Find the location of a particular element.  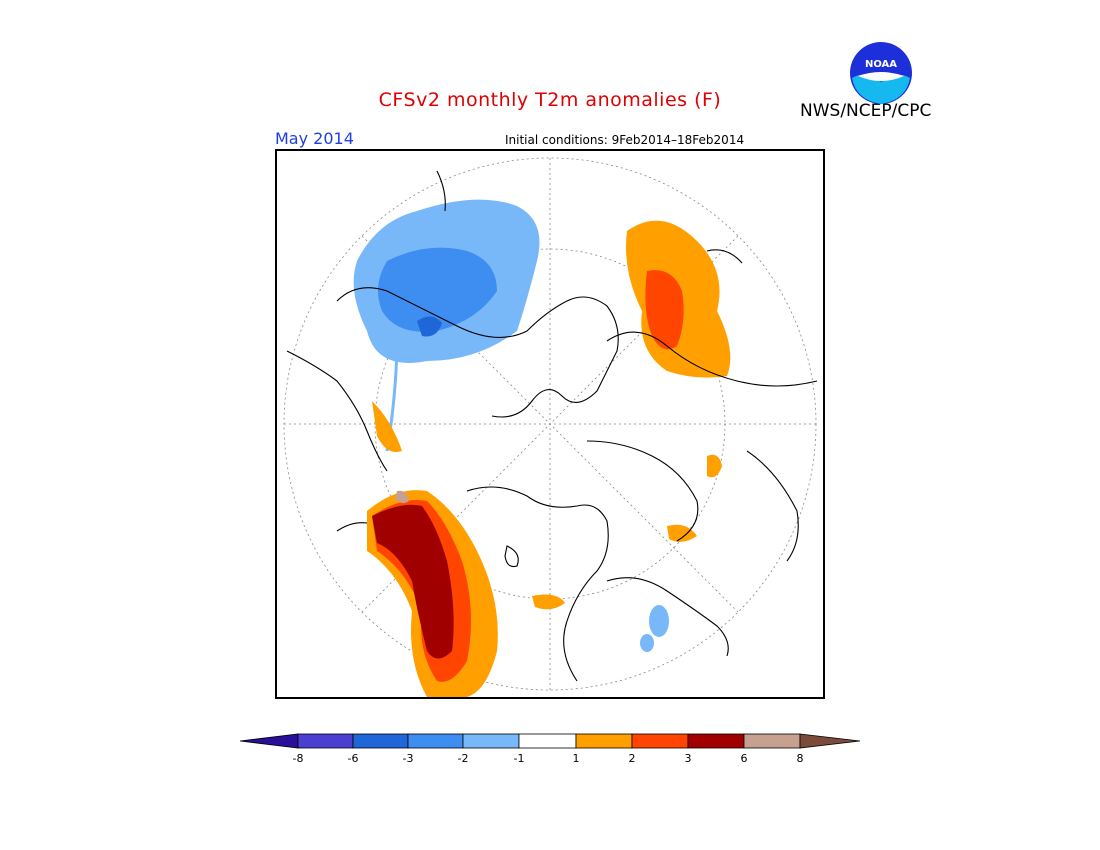

noaa-logo: NOAA is located at coordinates (881, 75).